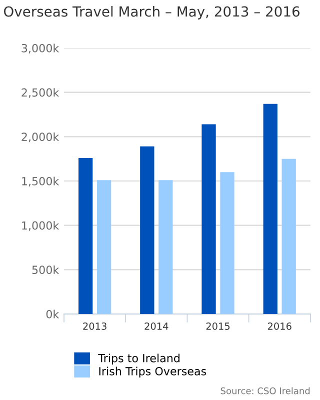 The height and width of the screenshot is (400, 320). Describe the element at coordinates (94, 326) in the screenshot. I see `x-tick-label: 2013` at that location.